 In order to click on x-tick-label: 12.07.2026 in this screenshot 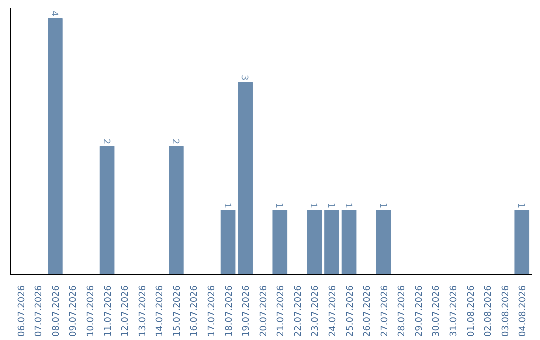, I will do `click(126, 311)`.